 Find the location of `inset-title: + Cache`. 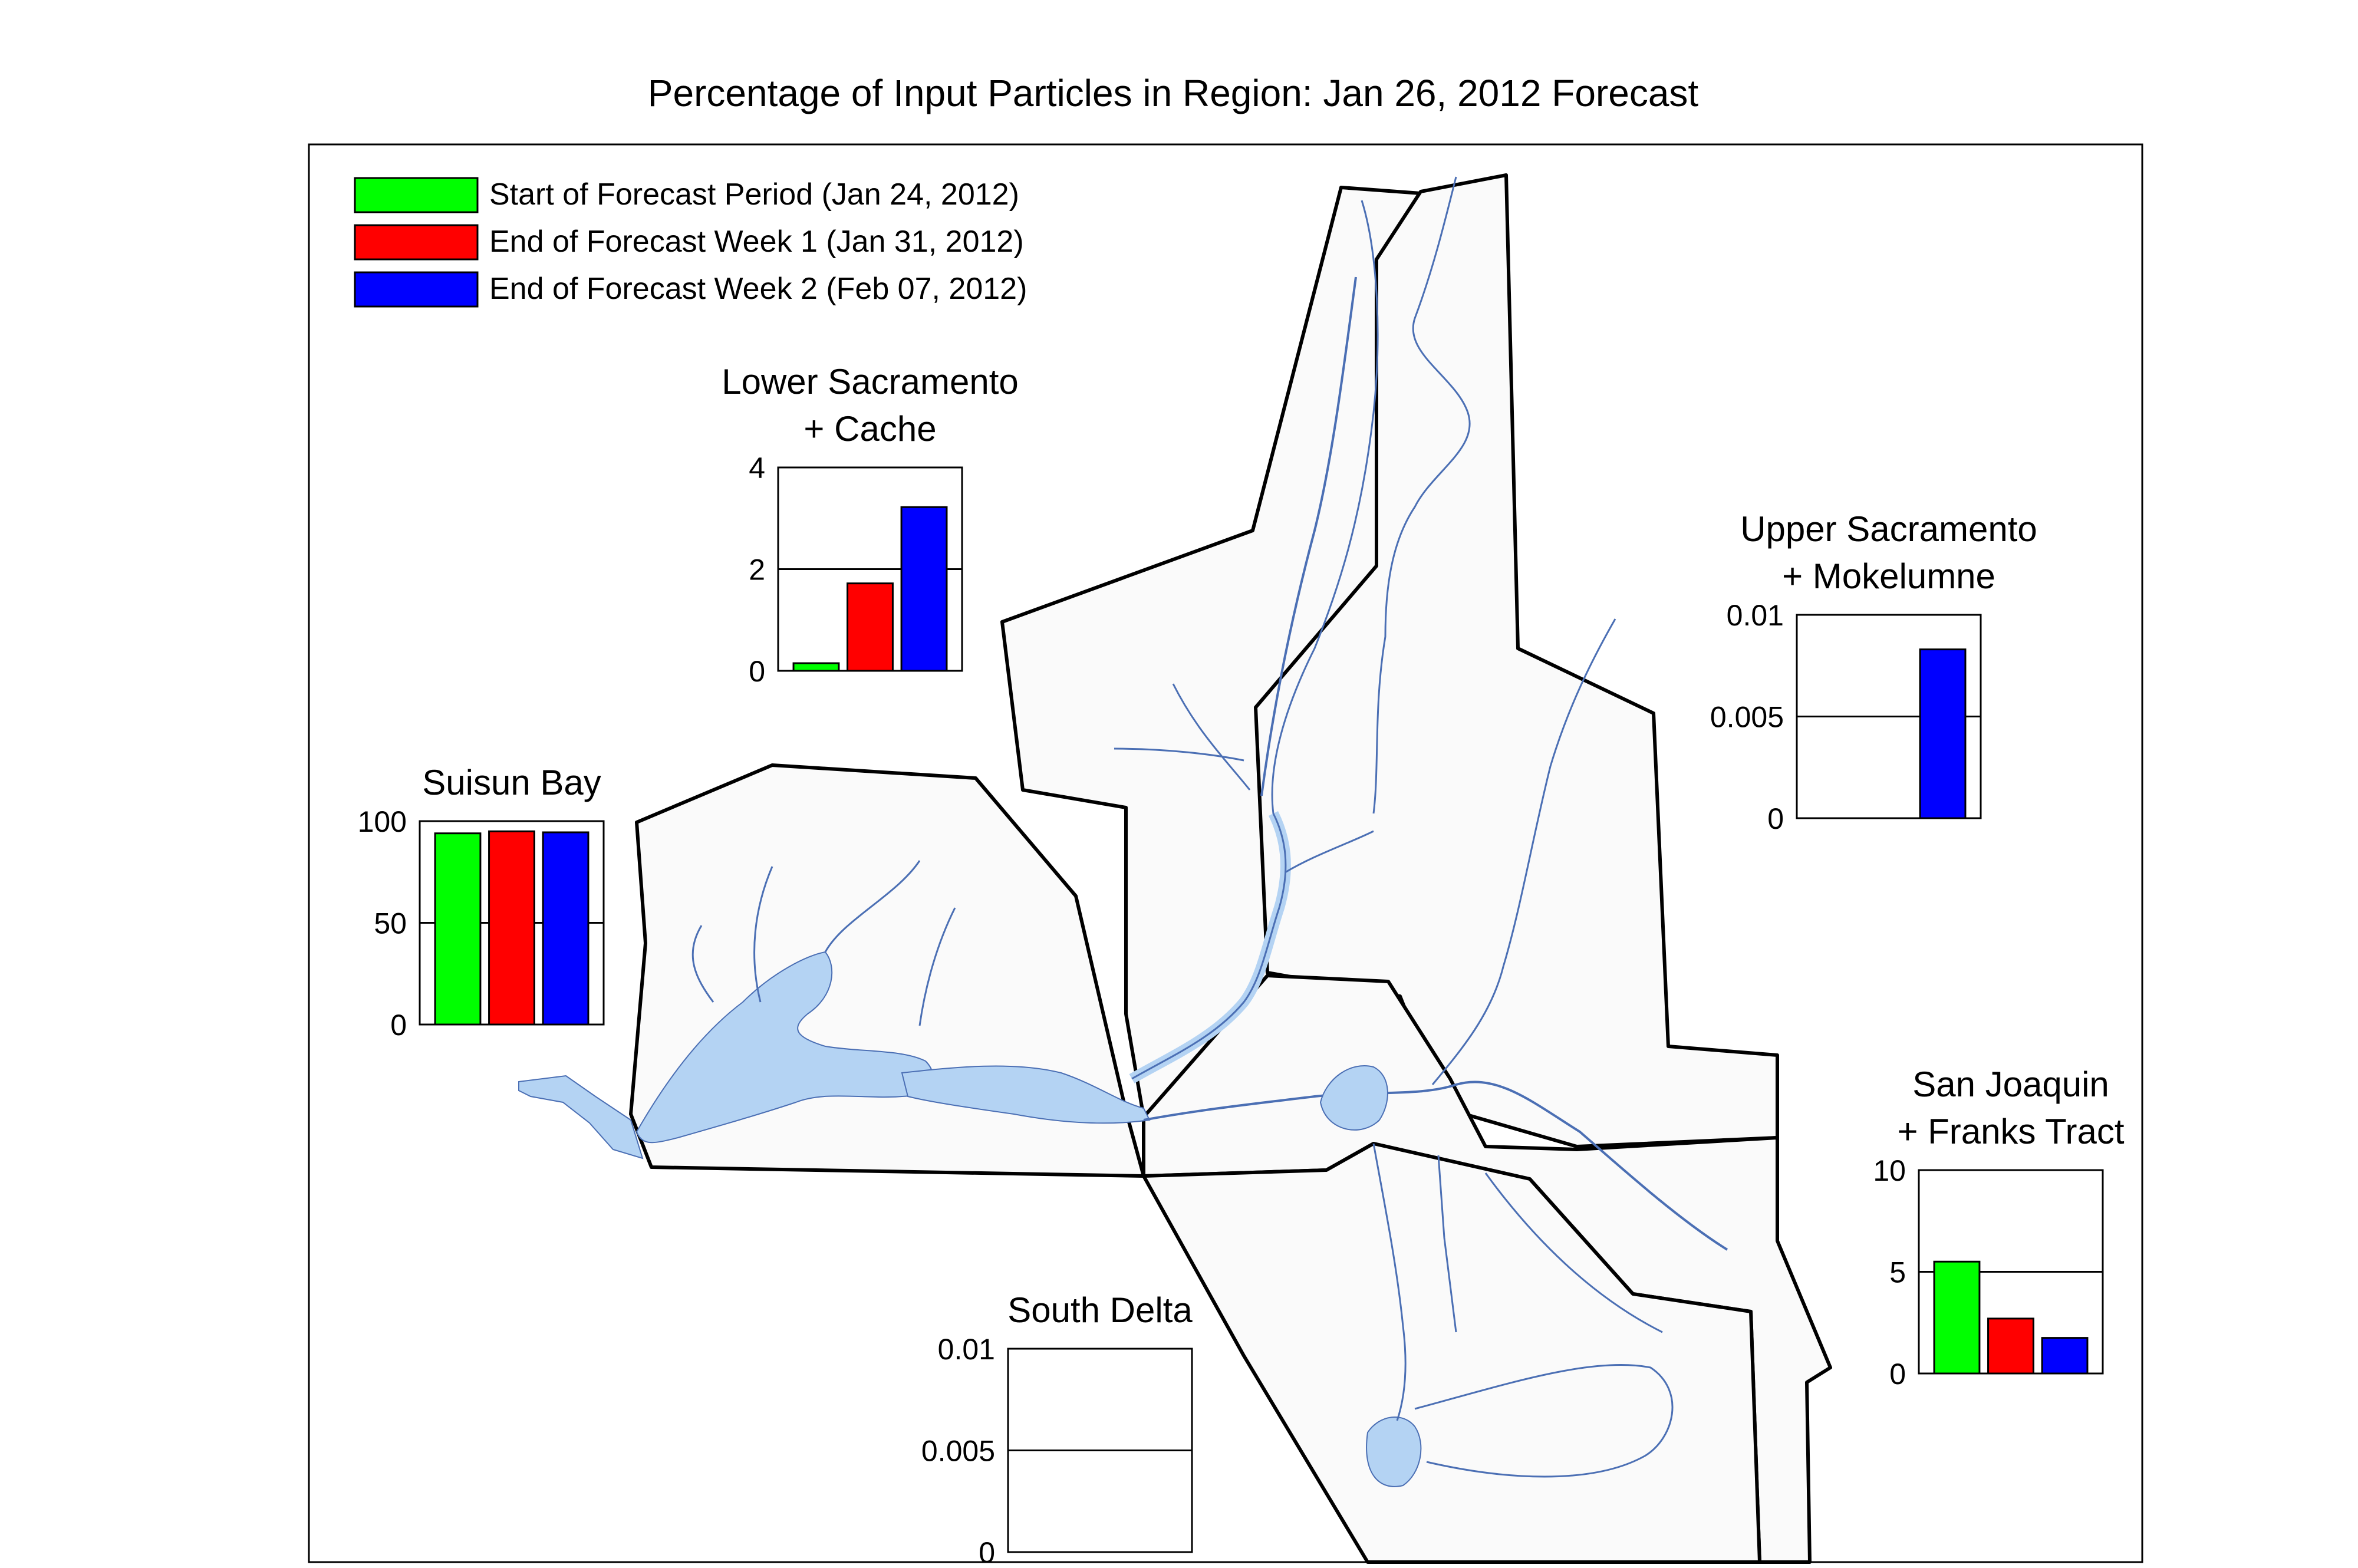

inset-title: + Cache is located at coordinates (869, 429).